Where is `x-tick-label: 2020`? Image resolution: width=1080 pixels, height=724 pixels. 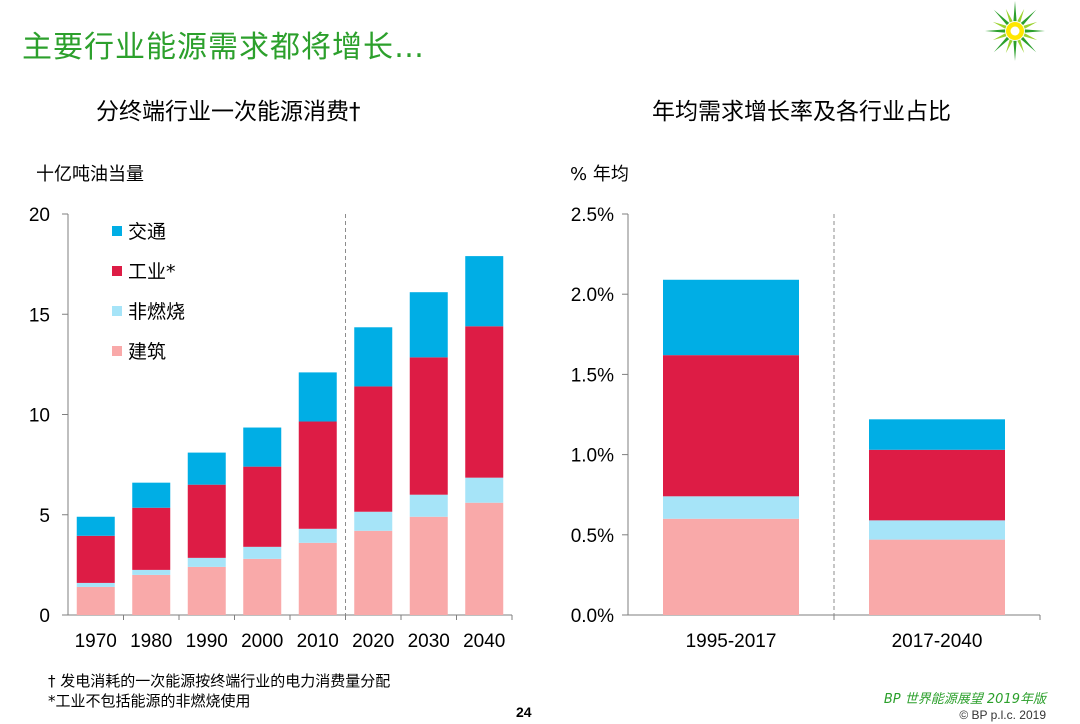 x-tick-label: 2020 is located at coordinates (373, 641).